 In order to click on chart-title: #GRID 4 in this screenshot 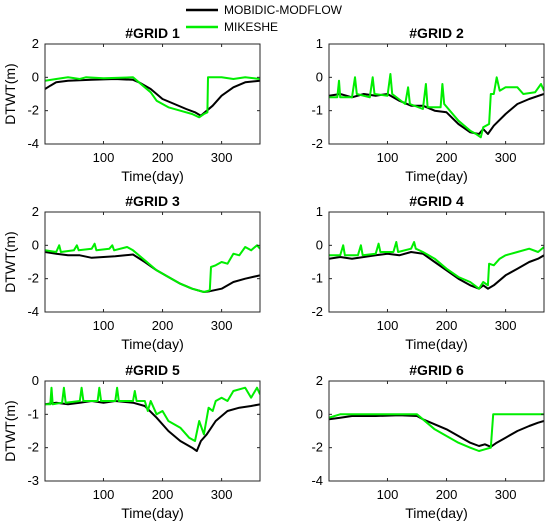, I will do `click(436, 201)`.